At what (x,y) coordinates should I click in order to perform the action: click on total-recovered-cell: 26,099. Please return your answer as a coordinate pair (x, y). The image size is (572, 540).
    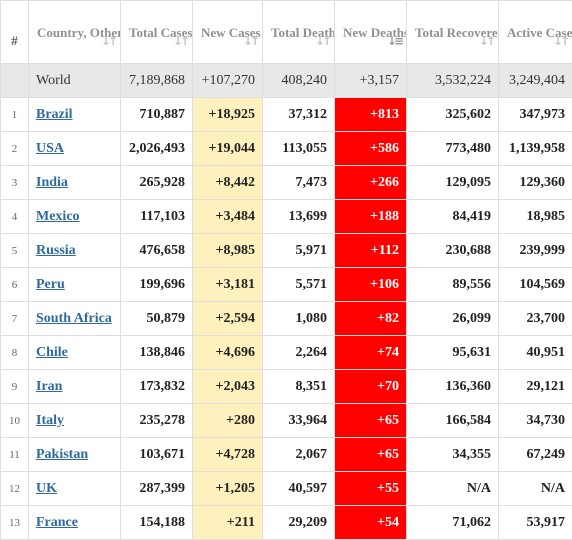
    Looking at the image, I should click on (452, 318).